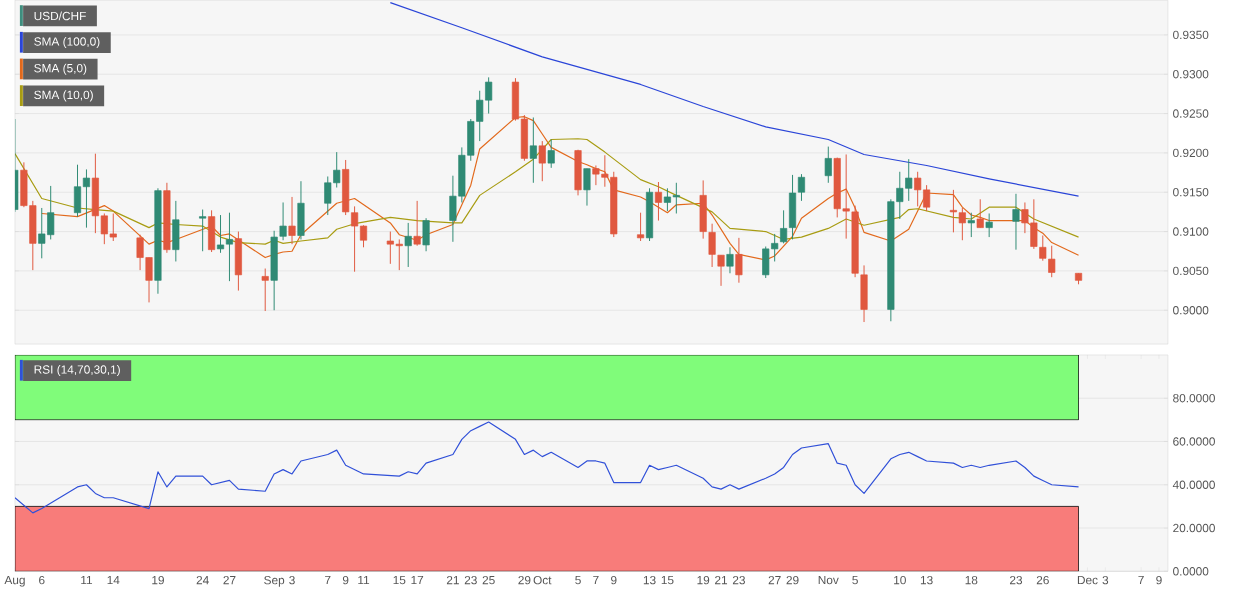 The height and width of the screenshot is (595, 1243). Describe the element at coordinates (1193, 484) in the screenshot. I see `y-tick-label: 40.0000` at that location.